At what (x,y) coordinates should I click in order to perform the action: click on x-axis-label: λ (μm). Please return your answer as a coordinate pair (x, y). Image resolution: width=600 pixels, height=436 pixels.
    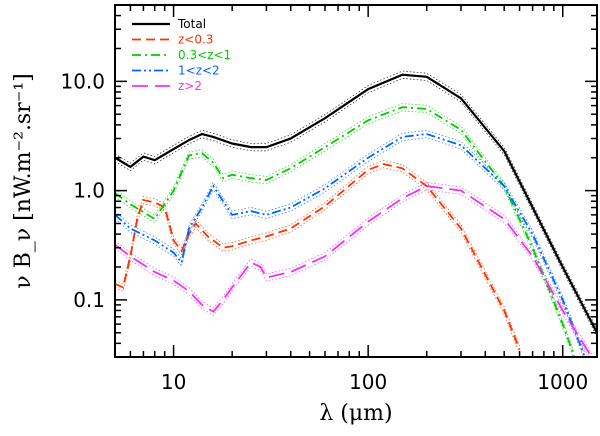
    Looking at the image, I should click on (355, 413).